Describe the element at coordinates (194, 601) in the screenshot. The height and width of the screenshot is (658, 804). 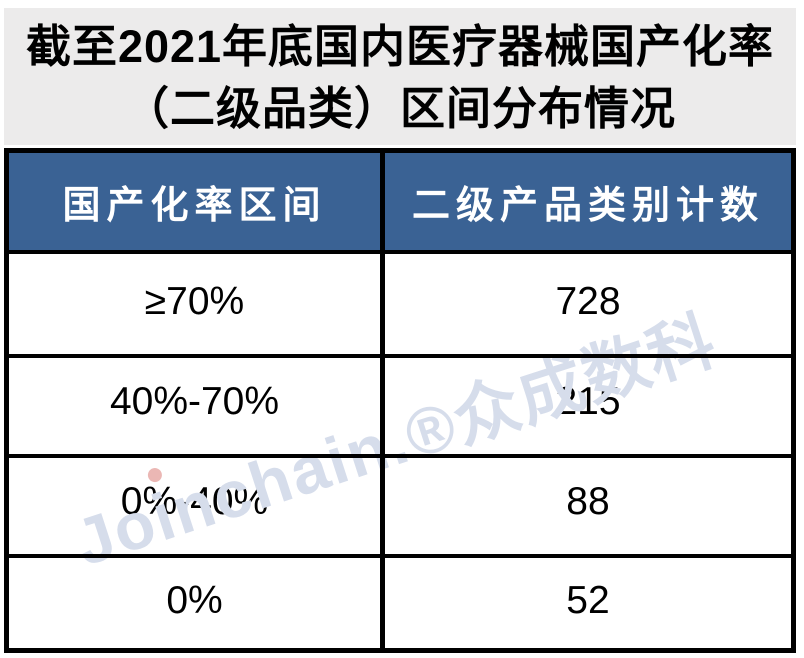
I see `range-cell-row4: 0%` at that location.